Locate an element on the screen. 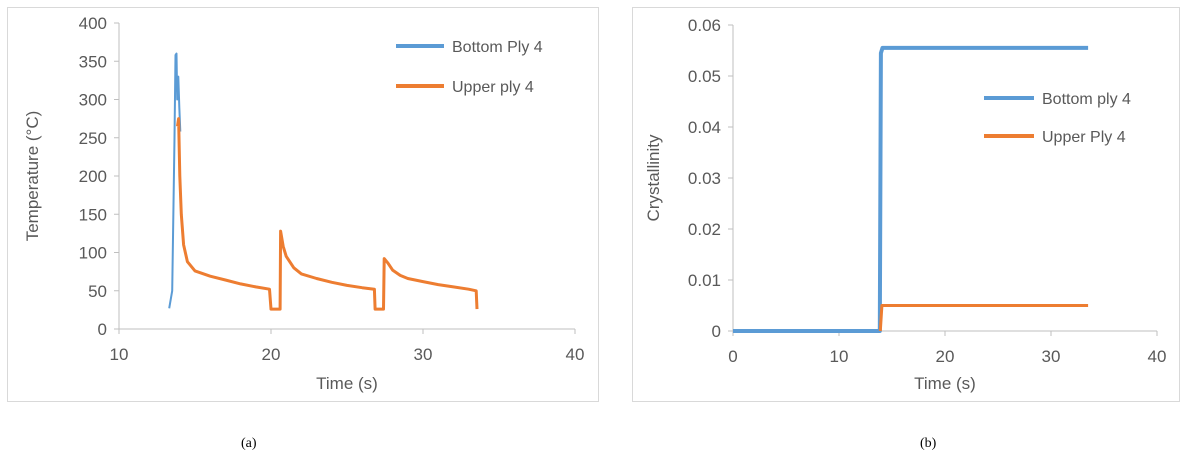 The height and width of the screenshot is (459, 1185). chart-b-y-tick-label: 0.03 is located at coordinates (704, 178).